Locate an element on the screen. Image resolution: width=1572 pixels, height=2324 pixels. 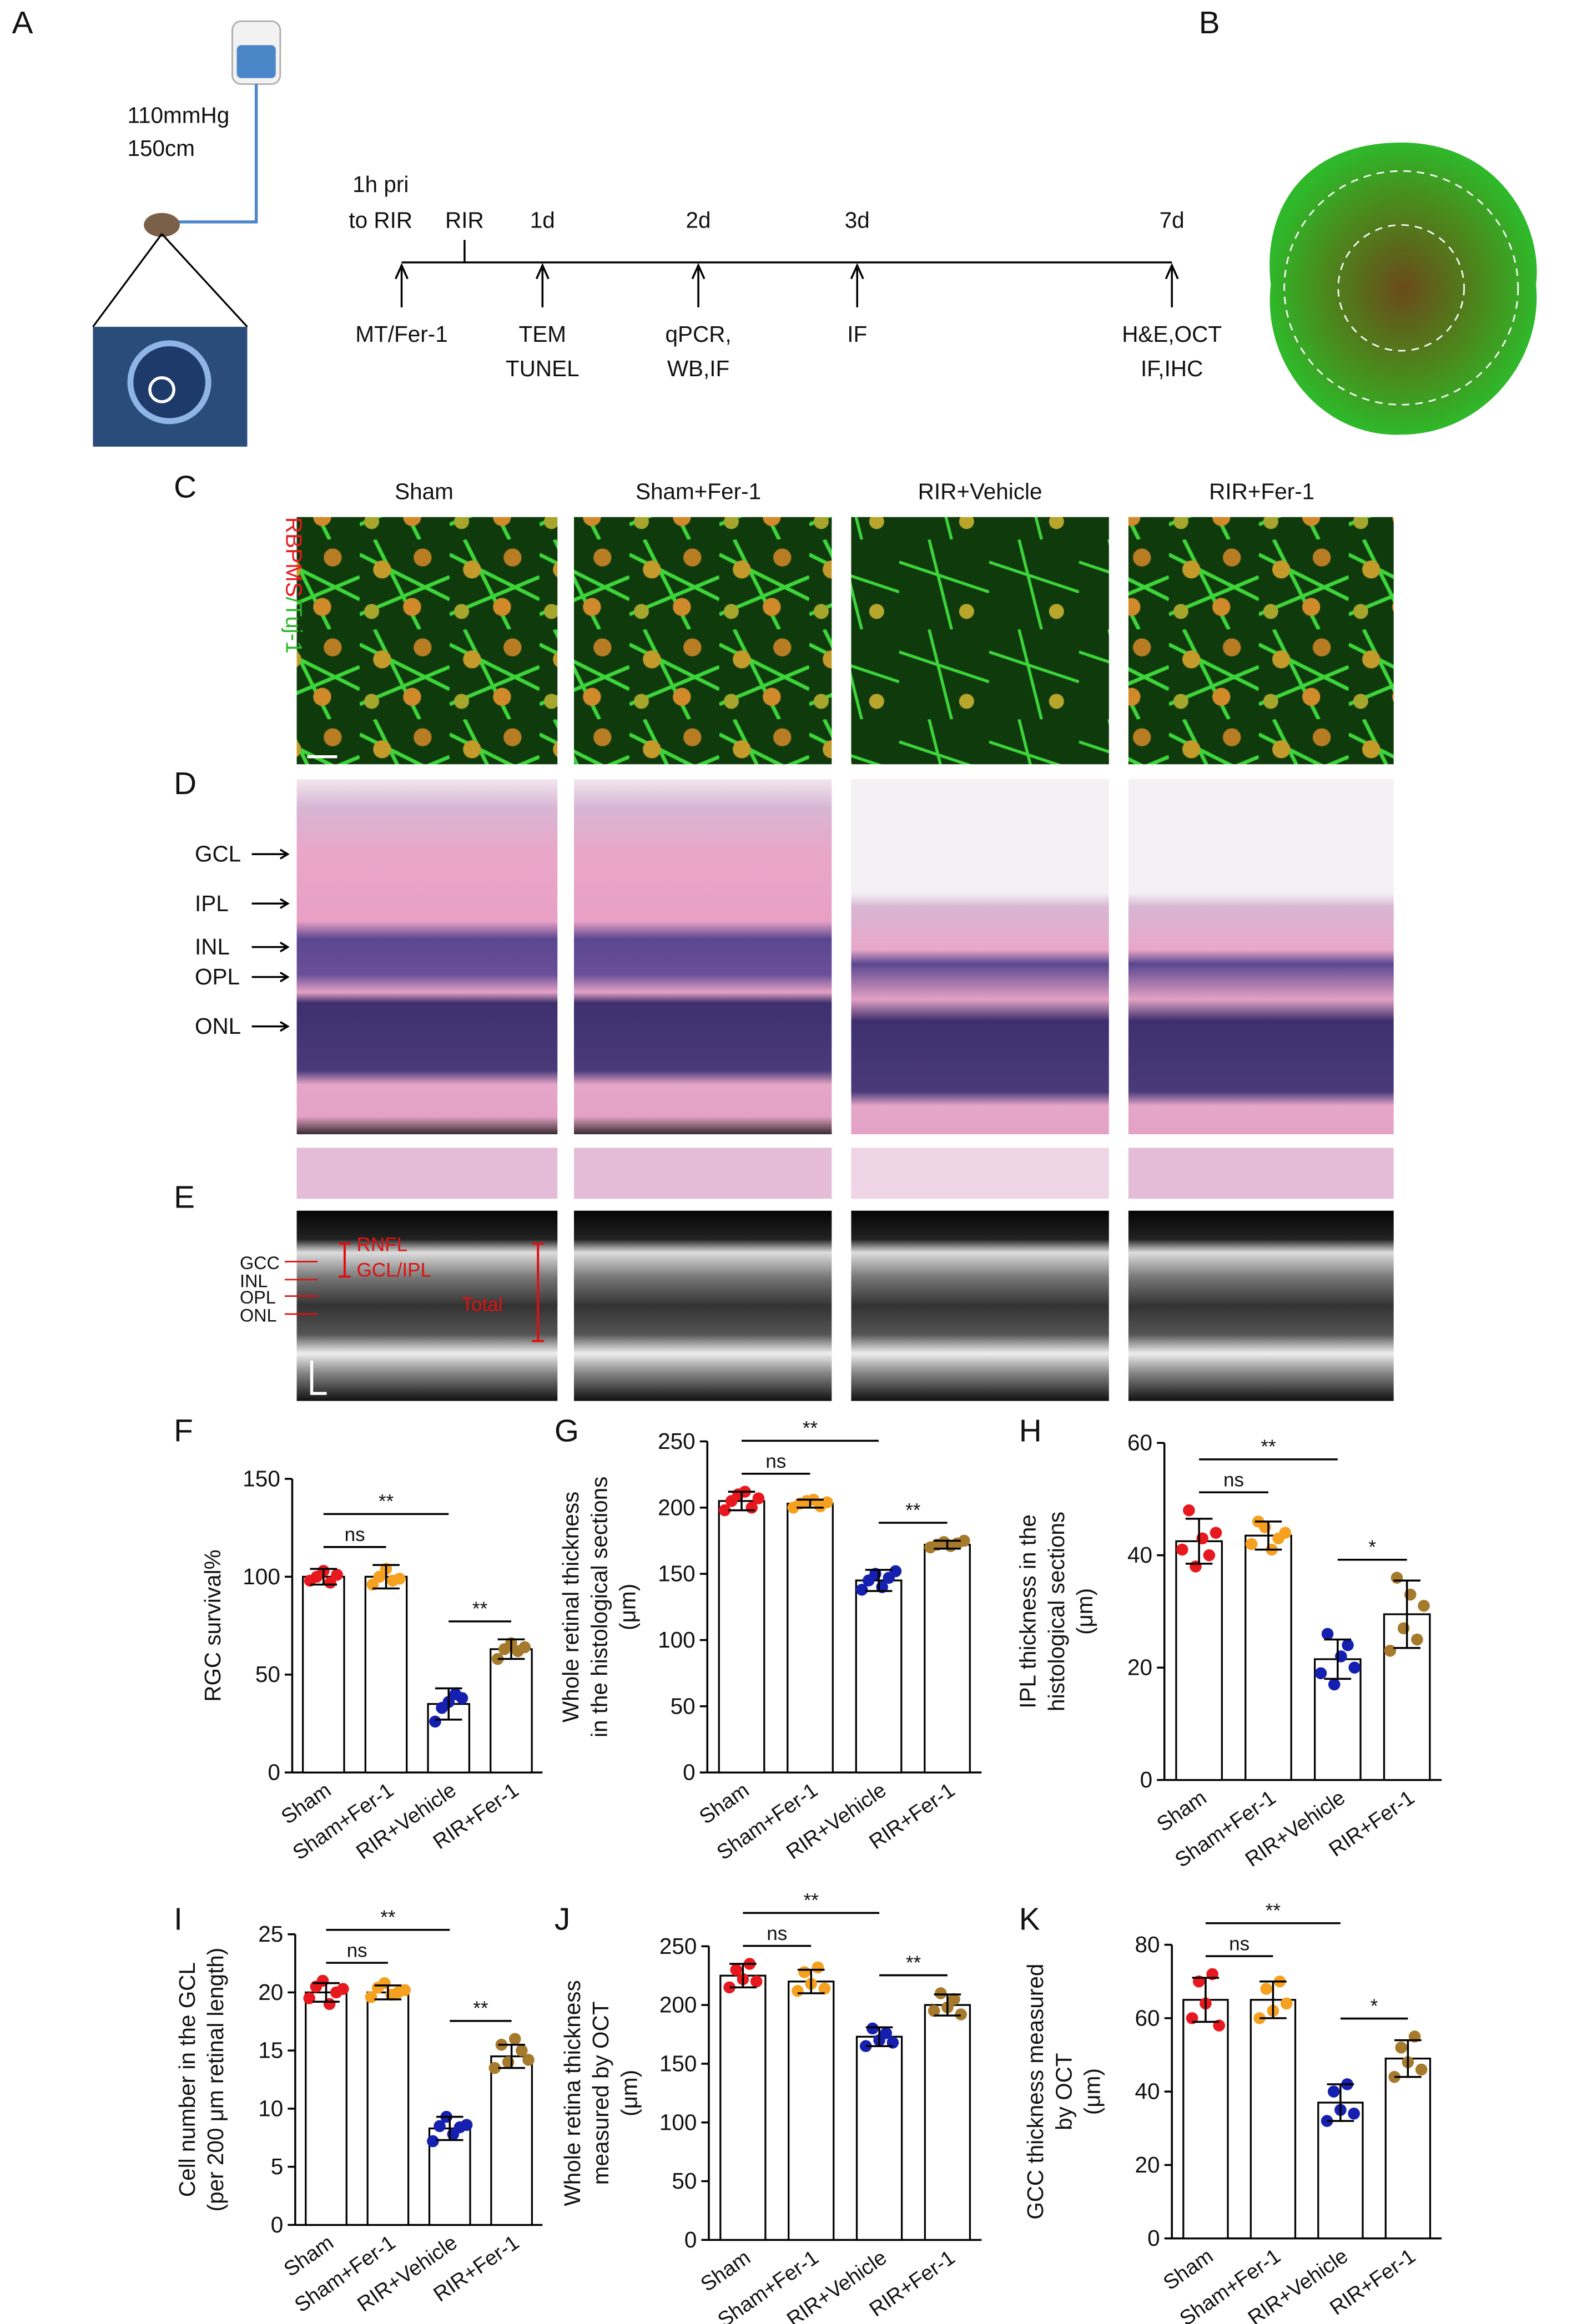
y-tick-label: 100 is located at coordinates (677, 1640).